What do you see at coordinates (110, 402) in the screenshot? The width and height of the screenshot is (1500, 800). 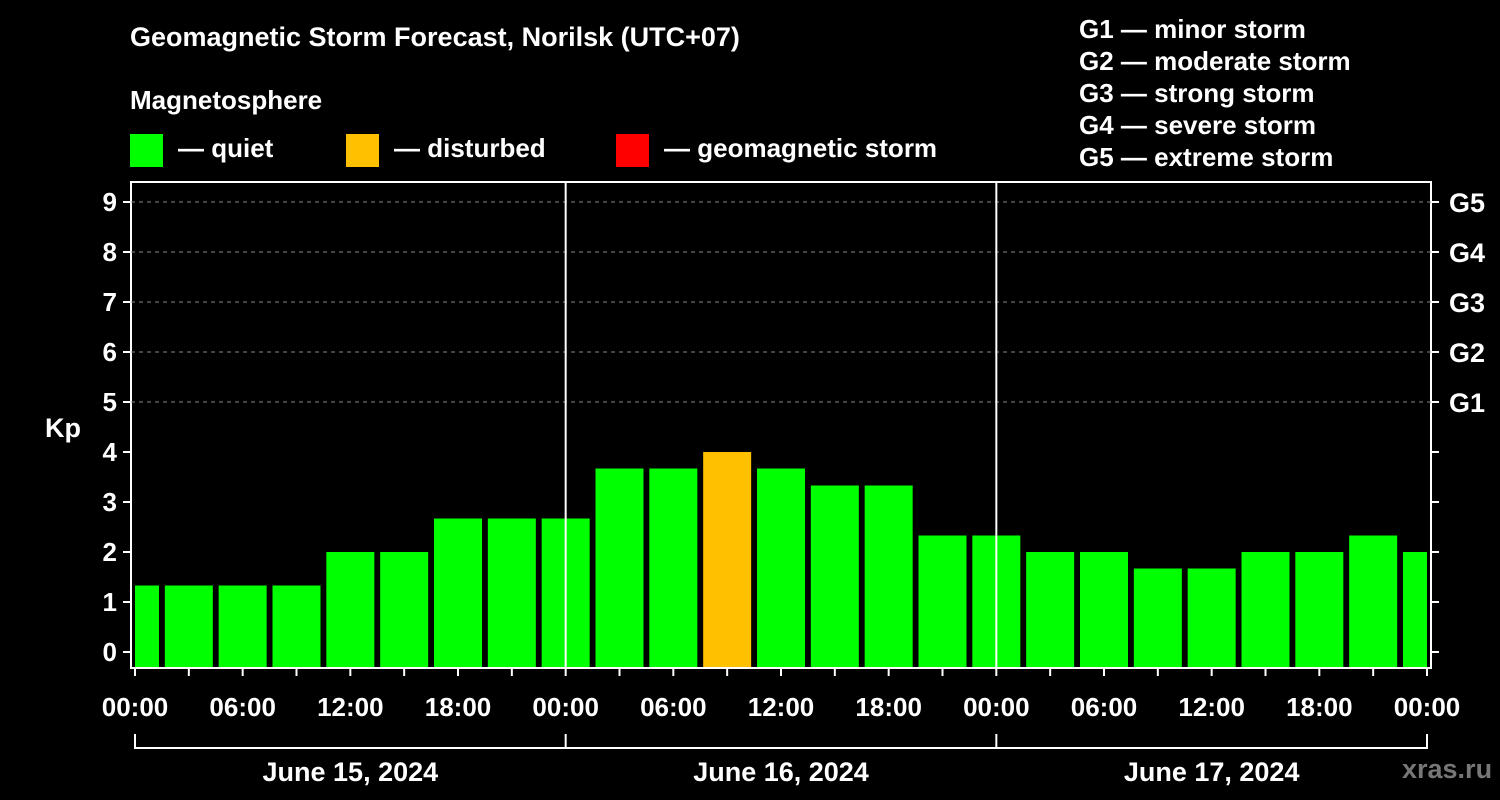 I see `y-tick-label: 5` at bounding box center [110, 402].